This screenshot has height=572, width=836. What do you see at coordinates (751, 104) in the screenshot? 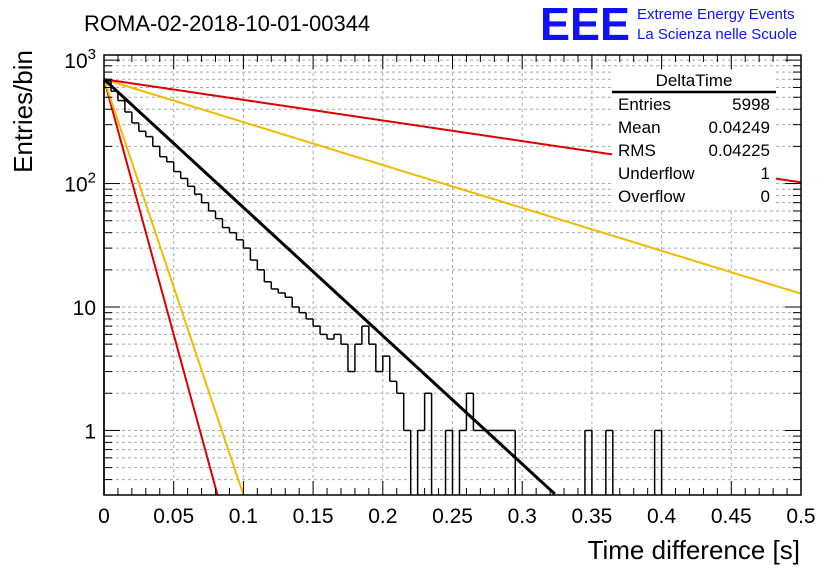
I see `stats-value-entries: 5998` at bounding box center [751, 104].